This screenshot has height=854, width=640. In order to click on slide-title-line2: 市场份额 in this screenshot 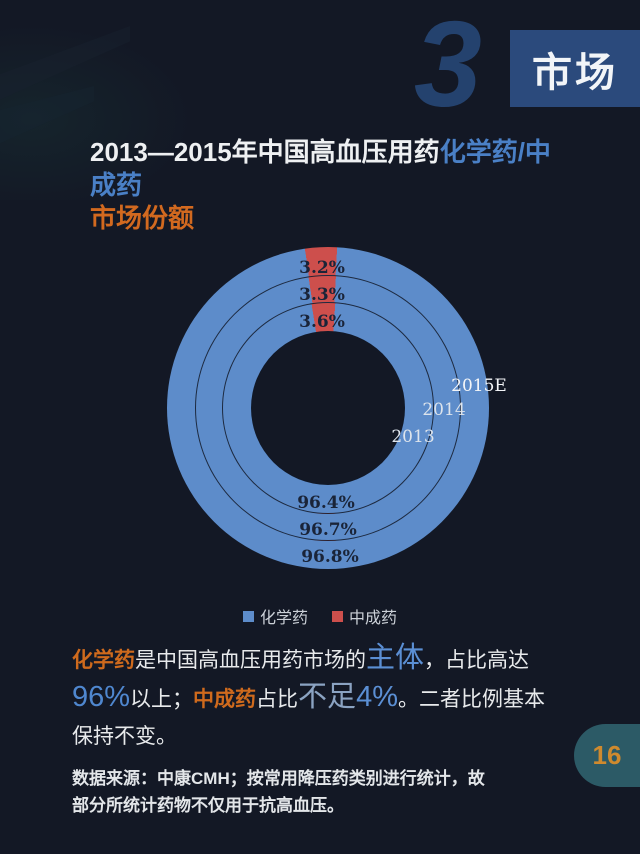, I will do `click(142, 218)`.